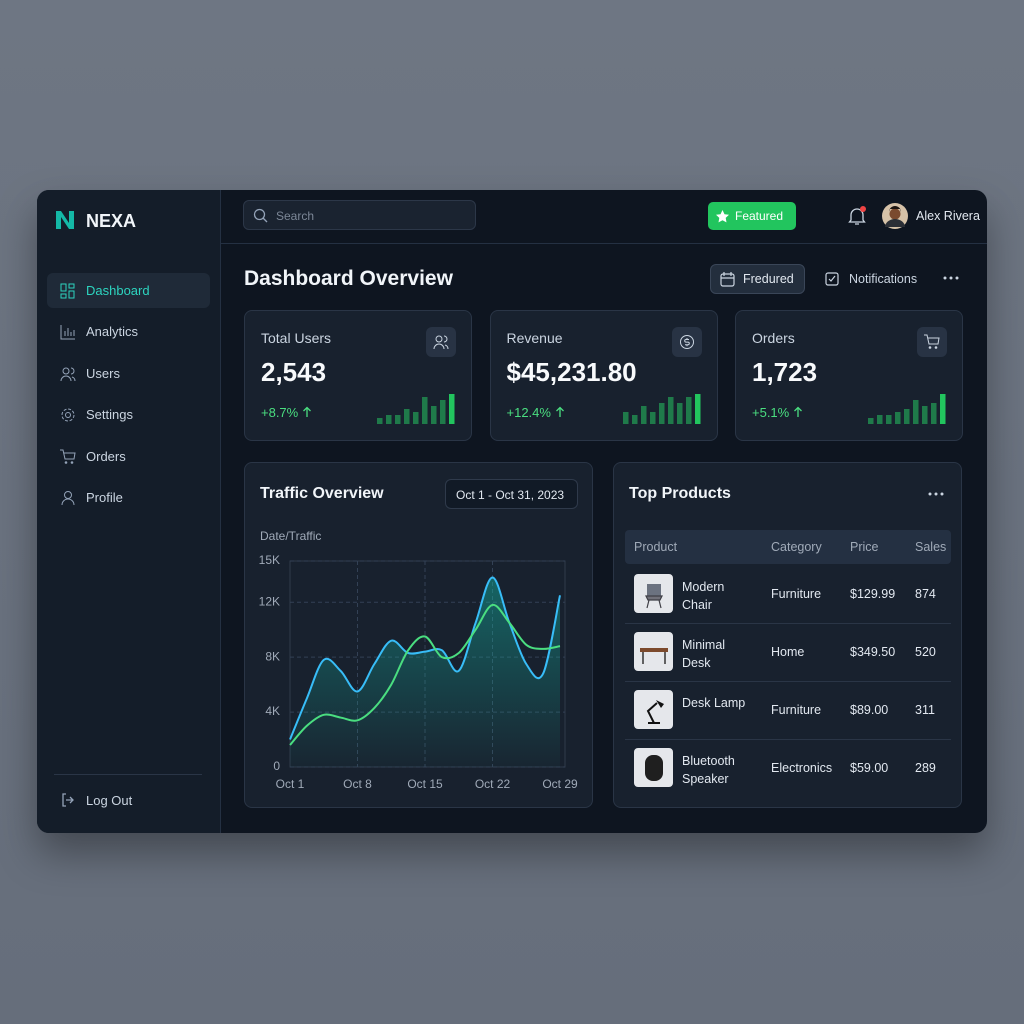  What do you see at coordinates (925, 710) in the screenshot?
I see `table-cell: 311` at bounding box center [925, 710].